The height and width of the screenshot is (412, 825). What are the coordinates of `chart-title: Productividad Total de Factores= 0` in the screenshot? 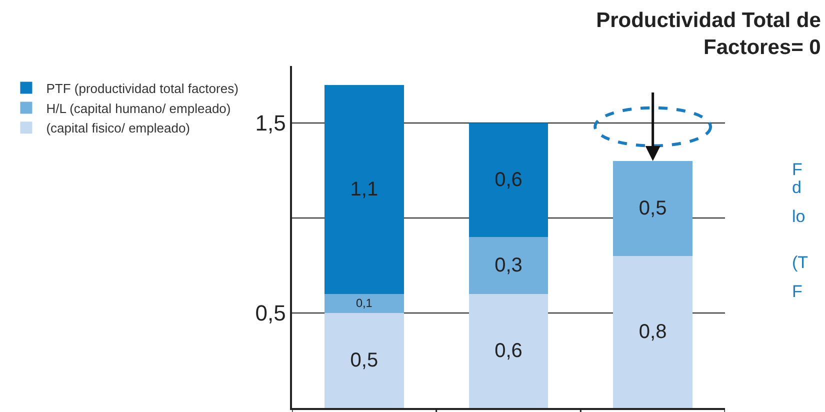 It's located at (708, 34).